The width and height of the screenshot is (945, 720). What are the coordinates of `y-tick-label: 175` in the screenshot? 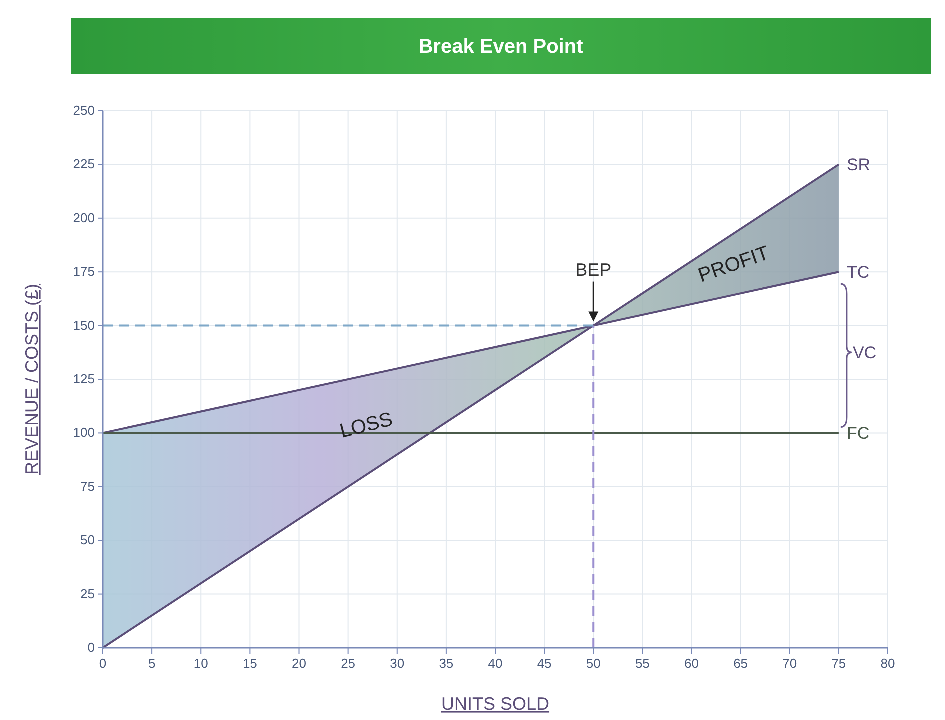 It's located at (84, 272).